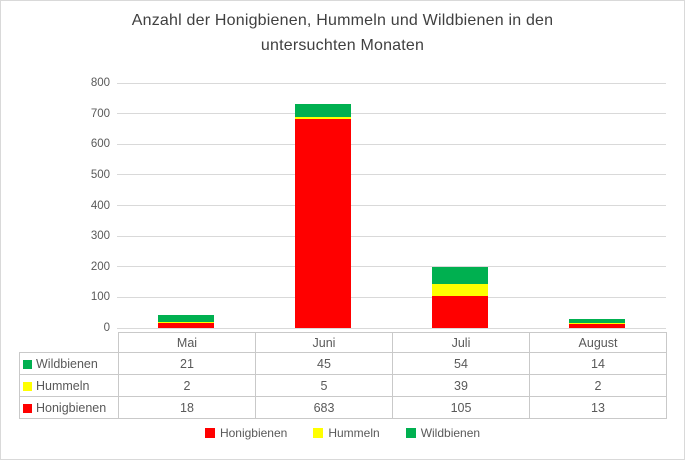 The height and width of the screenshot is (460, 685). I want to click on table-header-row: Mai Juni Juli August, so click(343, 342).